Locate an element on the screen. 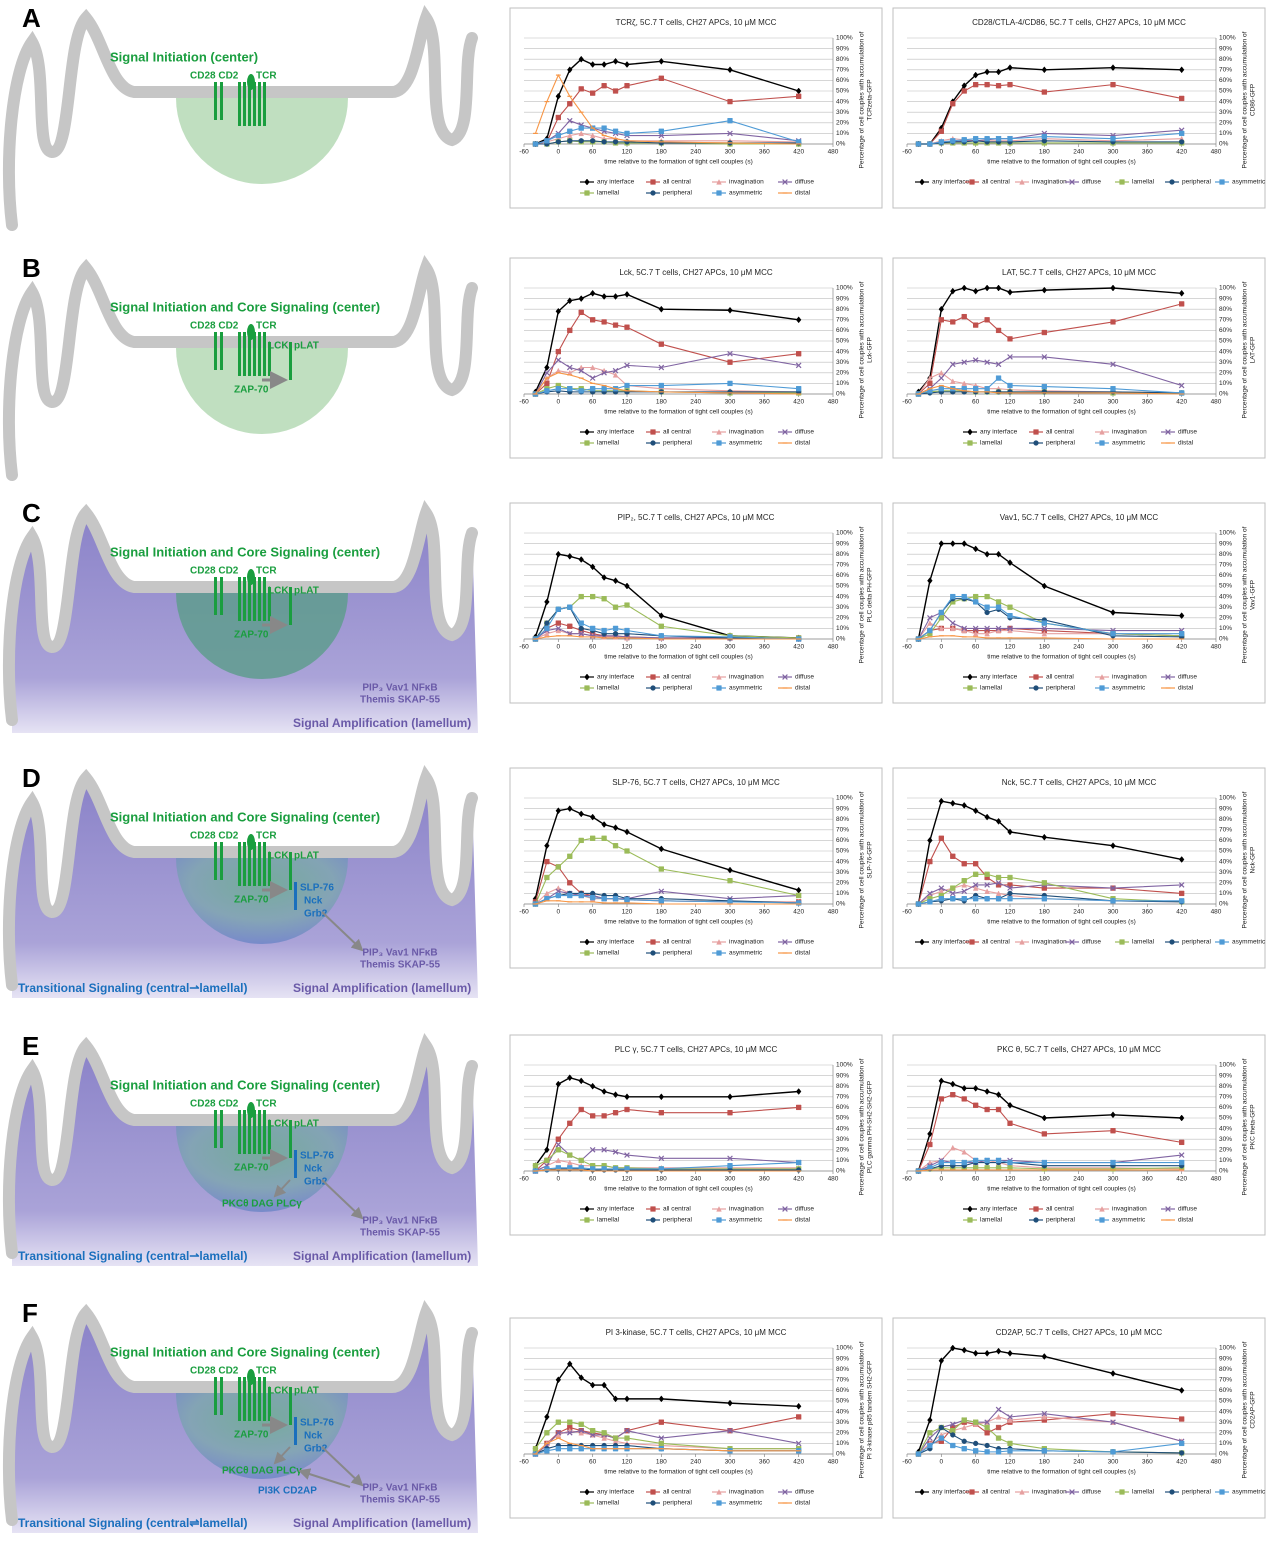  y-tick-label: 20% is located at coordinates (842, 123).